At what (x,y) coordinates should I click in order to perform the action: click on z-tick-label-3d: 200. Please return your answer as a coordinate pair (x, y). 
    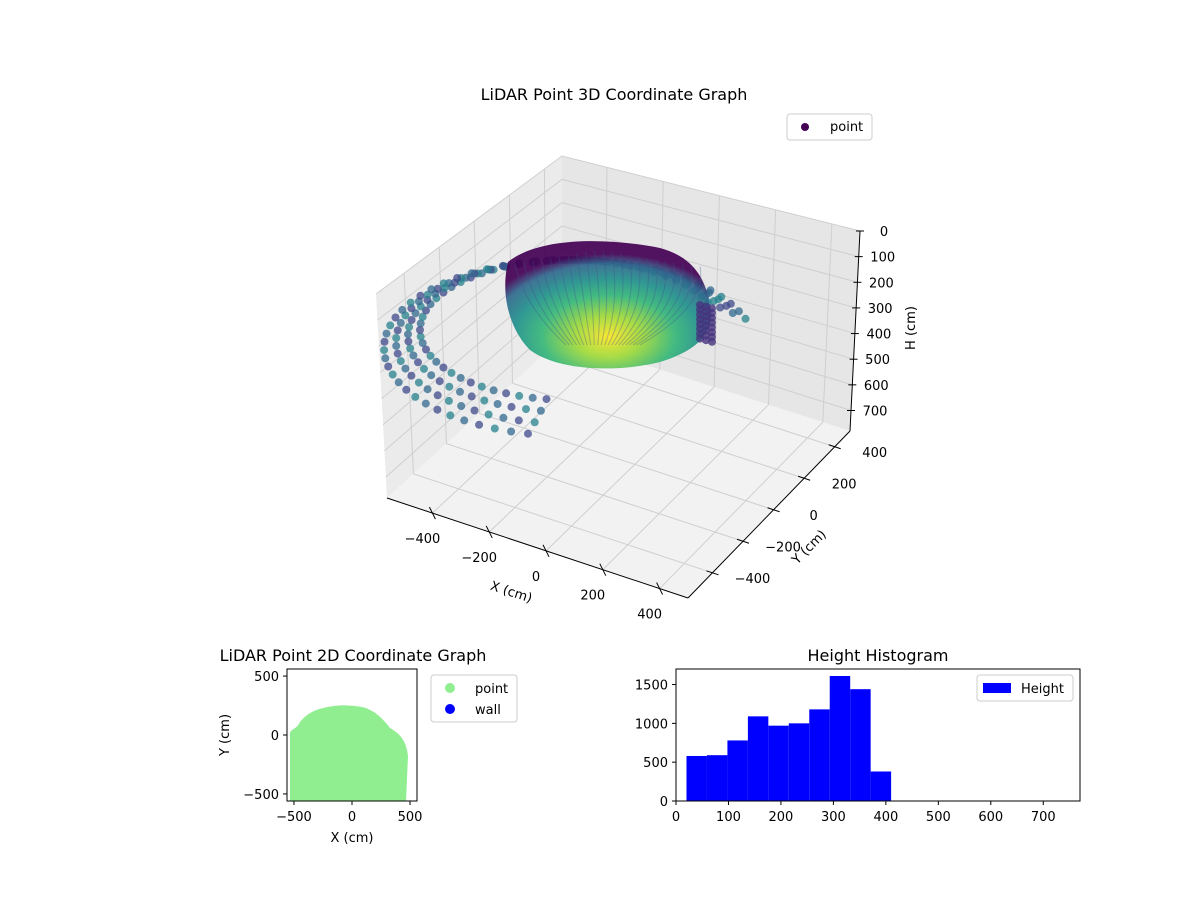
    Looking at the image, I should click on (881, 283).